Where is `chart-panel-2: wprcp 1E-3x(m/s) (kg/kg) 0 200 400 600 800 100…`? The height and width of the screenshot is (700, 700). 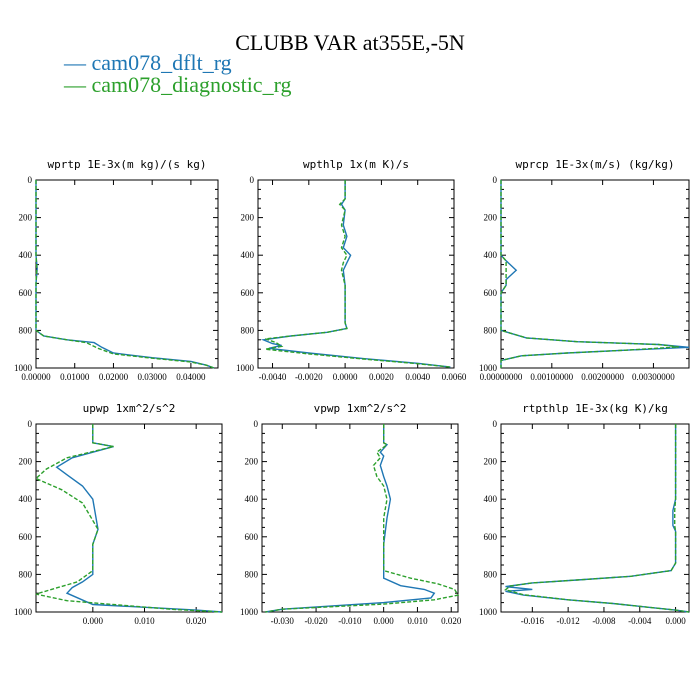 chart-panel-2: wprcp 1E-3x(m/s) (kg/kg) 0 200 400 600 800 100… is located at coordinates (584, 270).